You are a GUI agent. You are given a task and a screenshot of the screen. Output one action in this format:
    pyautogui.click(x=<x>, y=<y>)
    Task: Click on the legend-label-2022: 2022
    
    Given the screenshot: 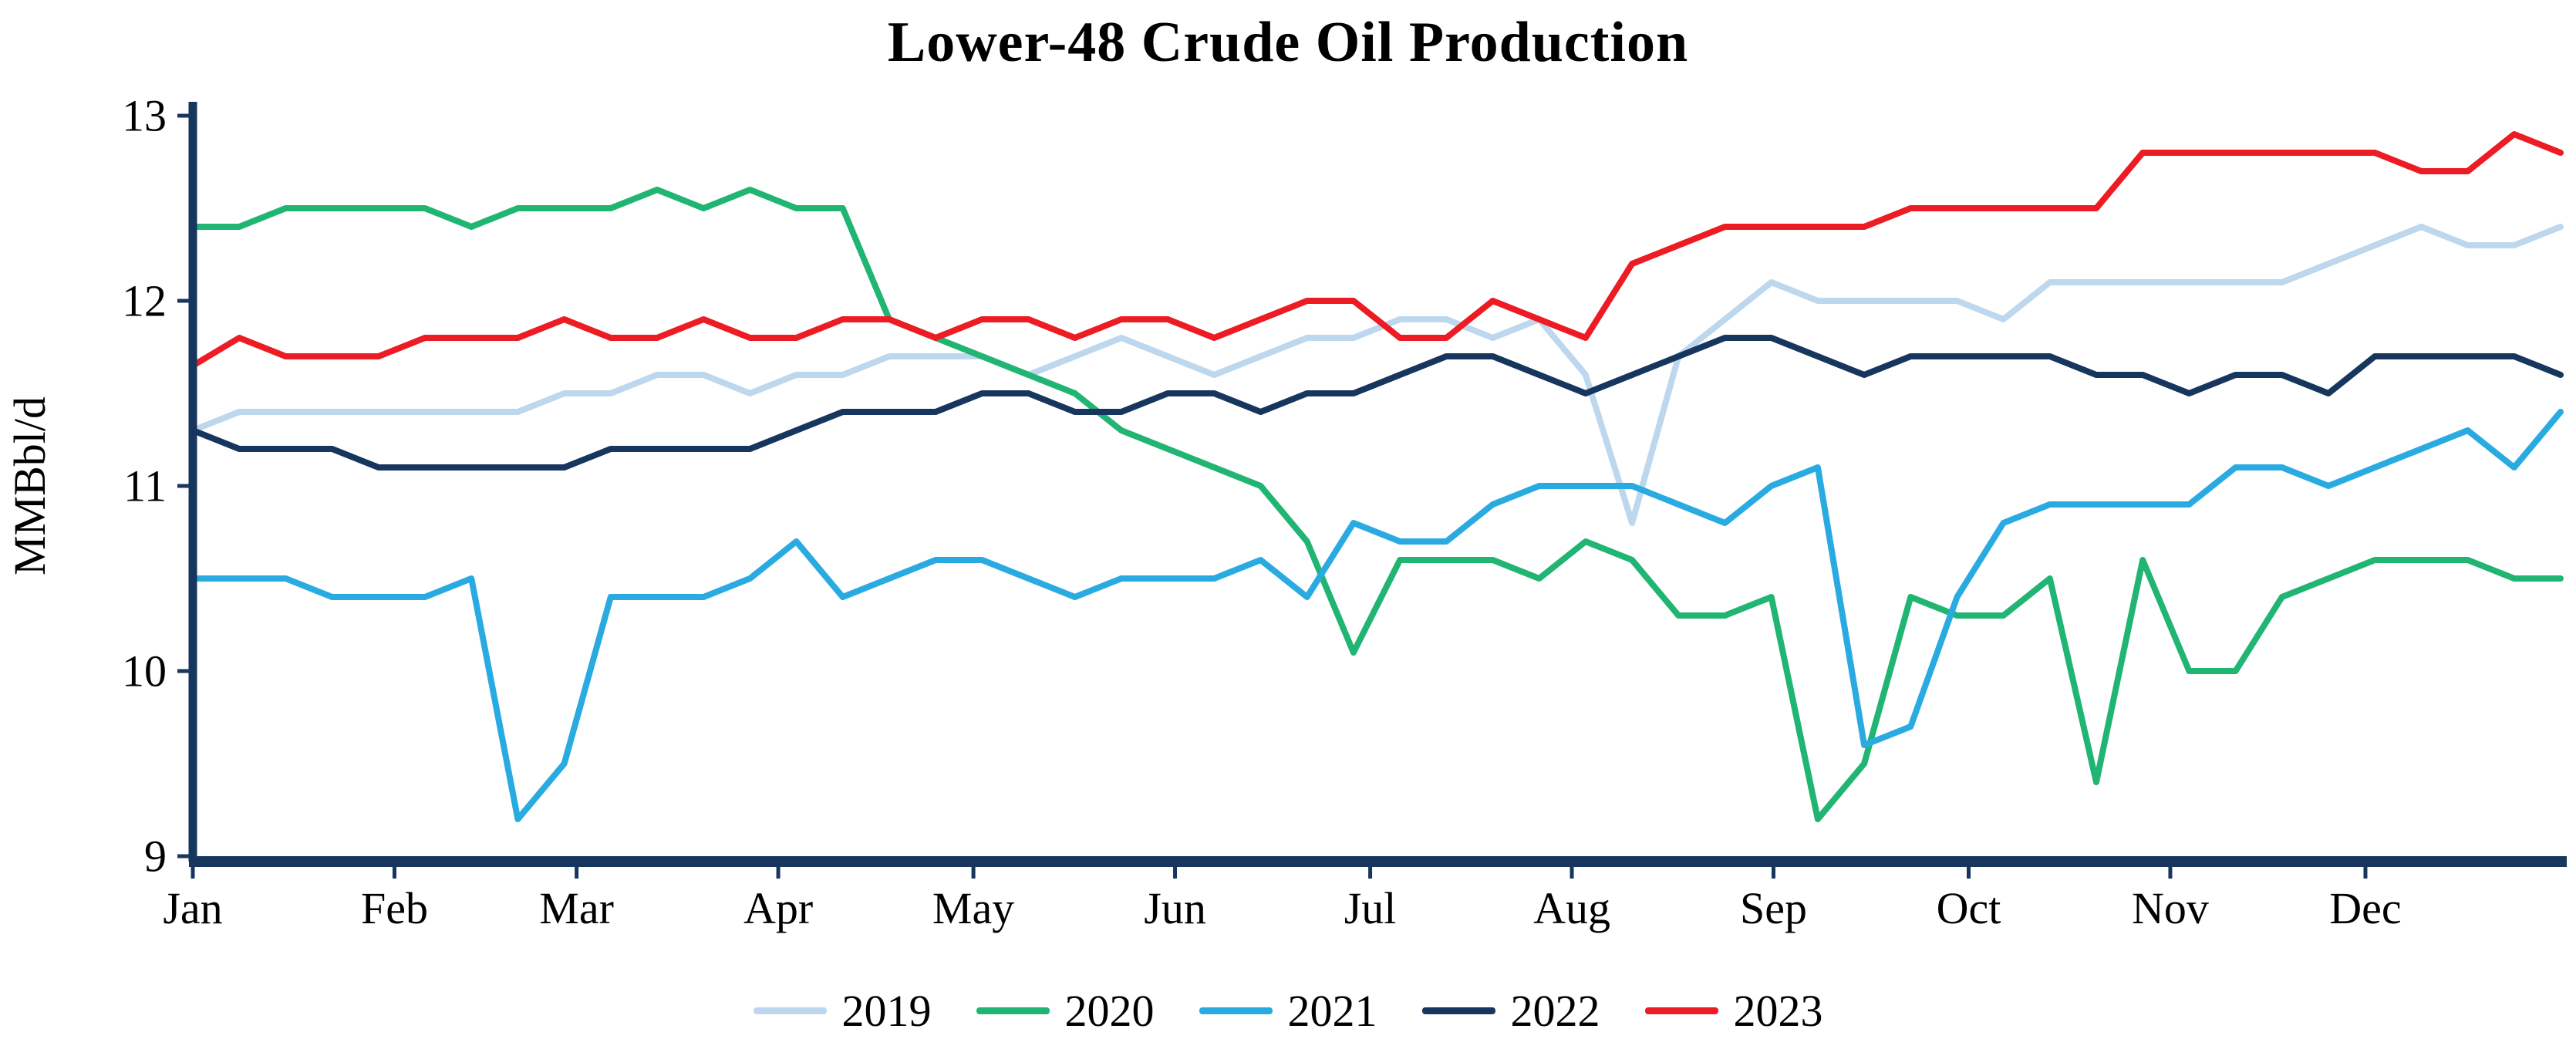 What is the action you would take?
    pyautogui.click(x=1555, y=1010)
    